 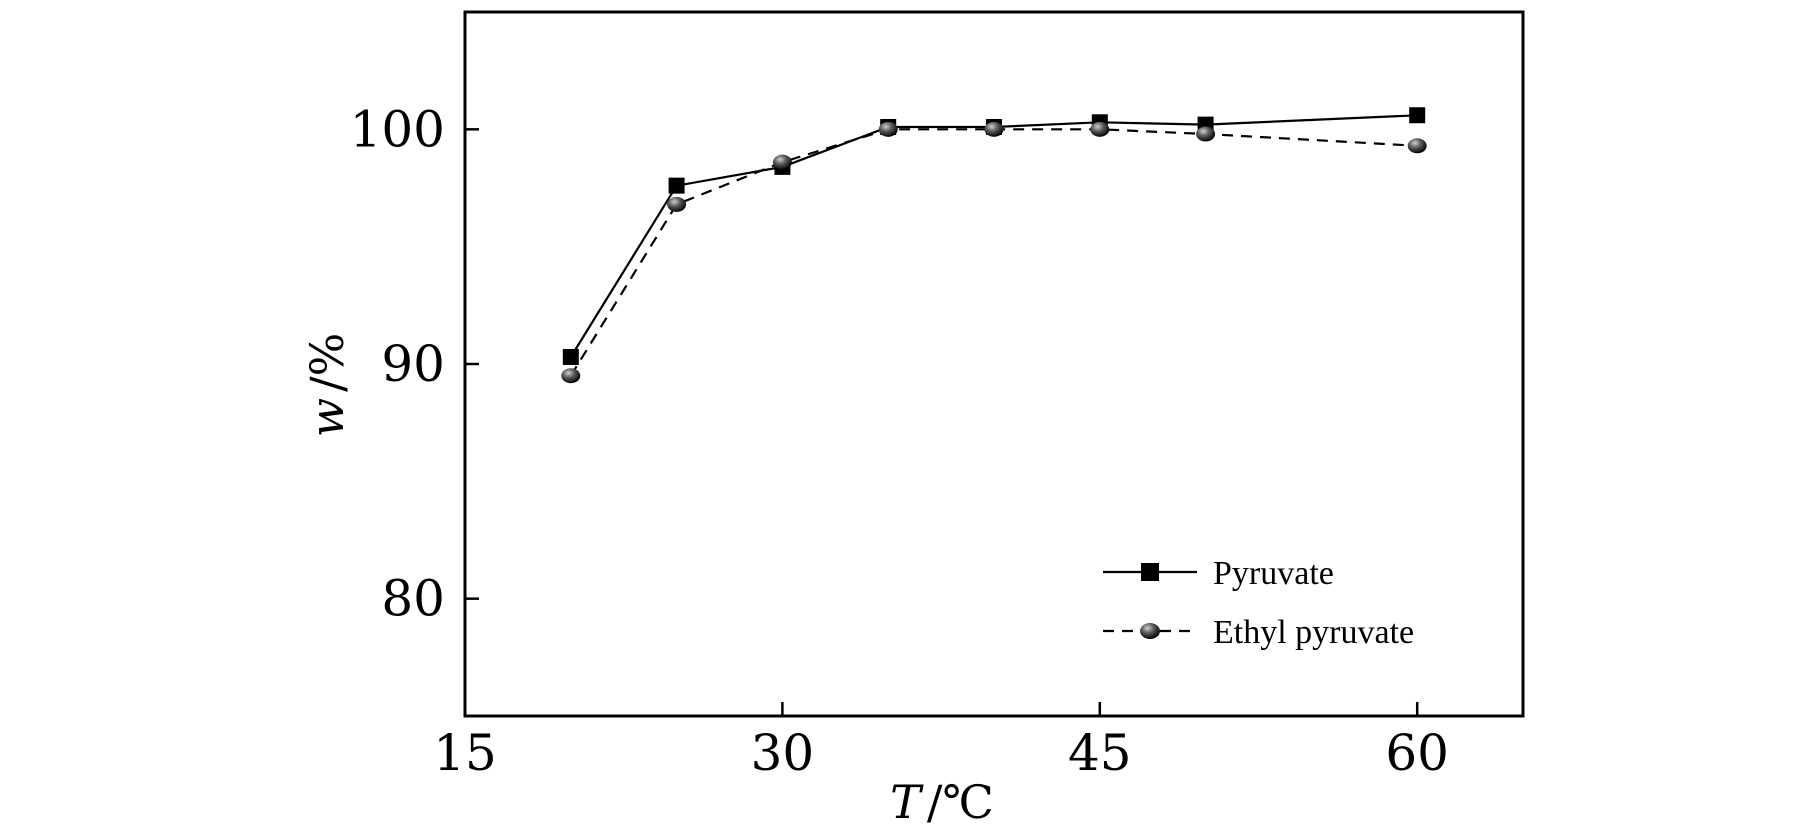 I want to click on legend-marker-pyruvate, so click(x=1150, y=572).